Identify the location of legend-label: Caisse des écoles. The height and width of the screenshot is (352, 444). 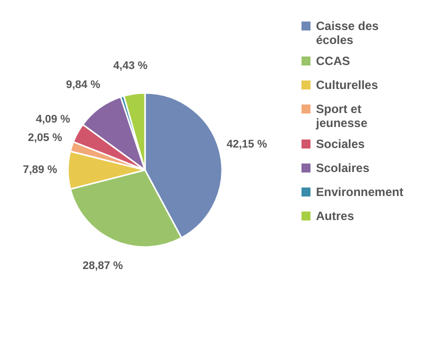
(348, 33).